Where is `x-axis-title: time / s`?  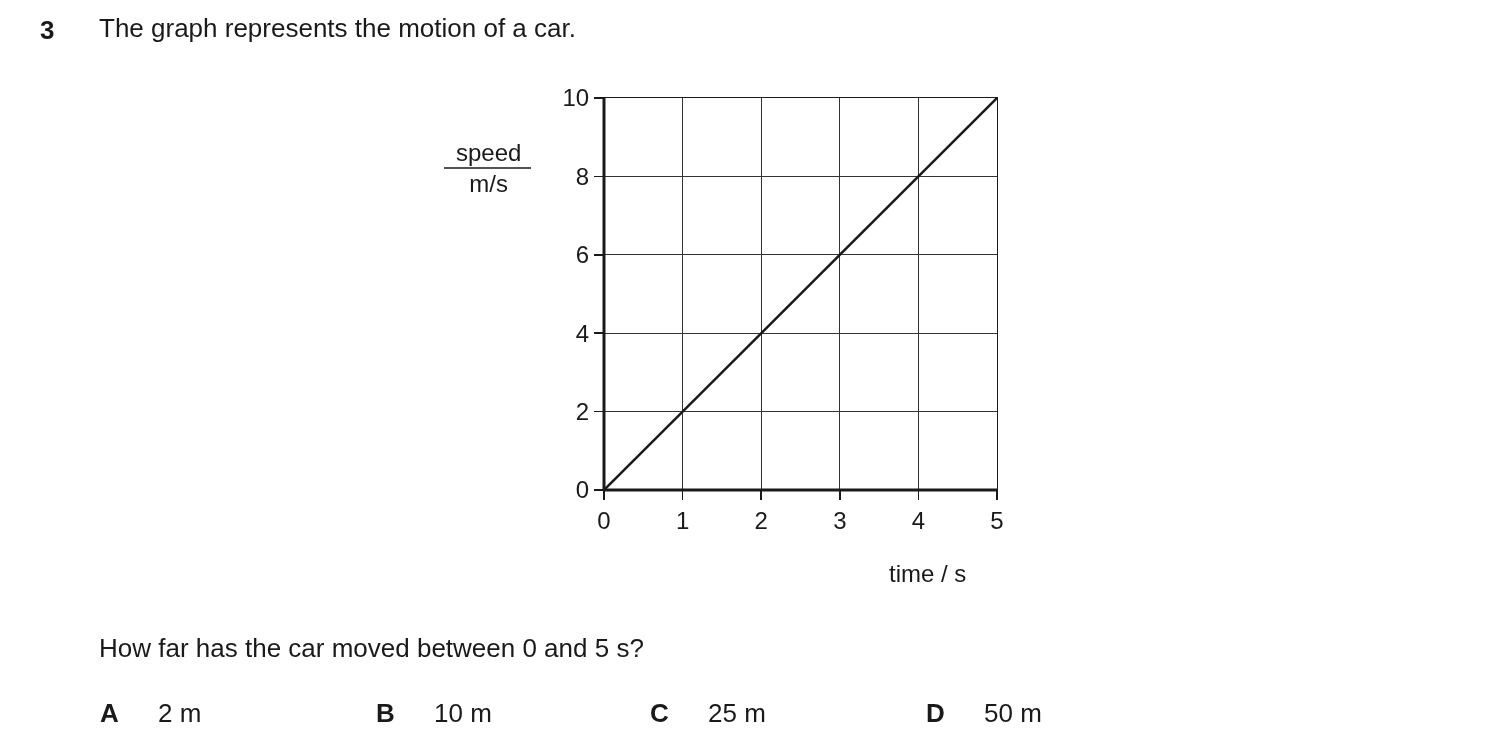 x-axis-title: time / s is located at coordinates (928, 573).